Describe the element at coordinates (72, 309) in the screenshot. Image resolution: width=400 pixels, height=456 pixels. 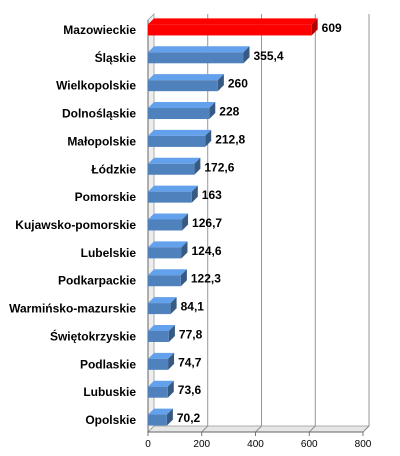
I see `category-label: Warmińsko-mazurskie` at that location.